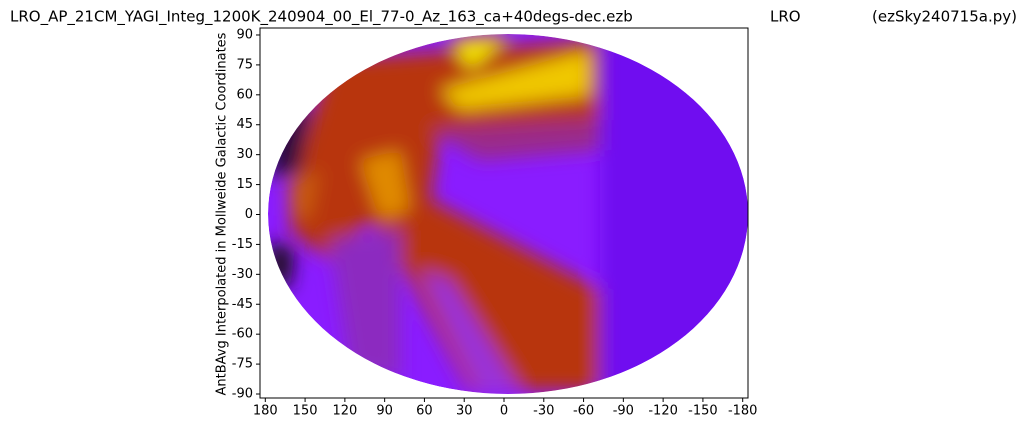 Image resolution: width=1024 pixels, height=432 pixels. What do you see at coordinates (249, 214) in the screenshot?
I see `y-tick-label: 0` at bounding box center [249, 214].